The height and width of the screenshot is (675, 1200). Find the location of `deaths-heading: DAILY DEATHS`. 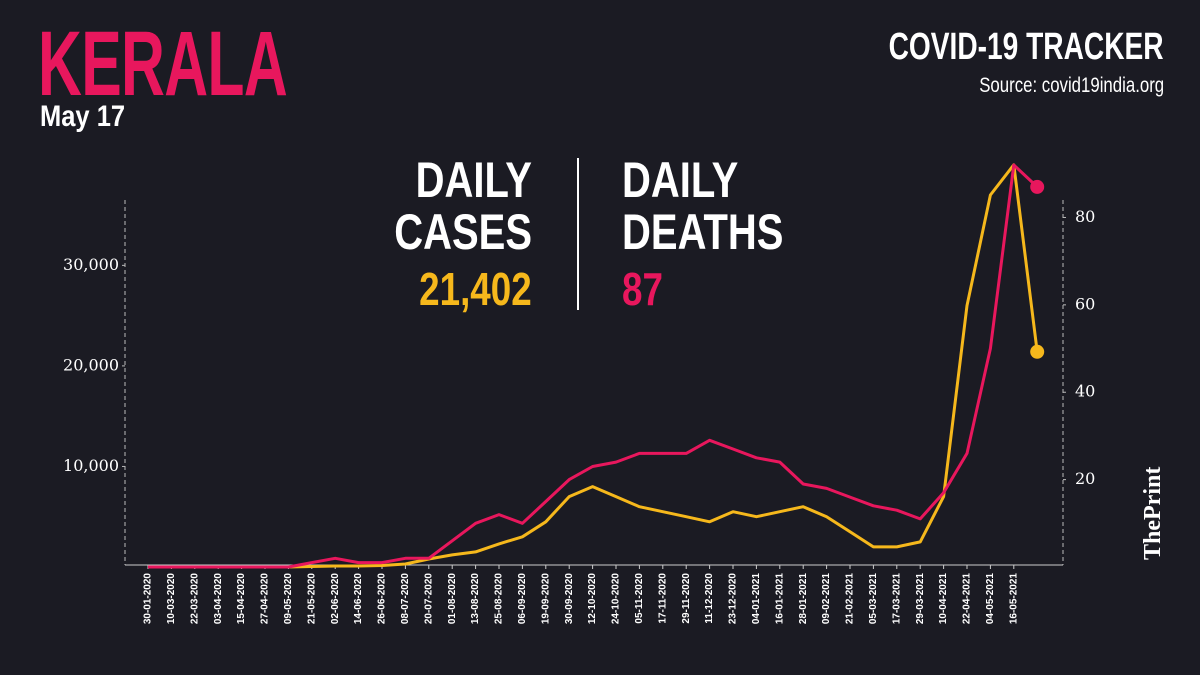

deaths-heading: DAILY DEATHS is located at coordinates (703, 206).